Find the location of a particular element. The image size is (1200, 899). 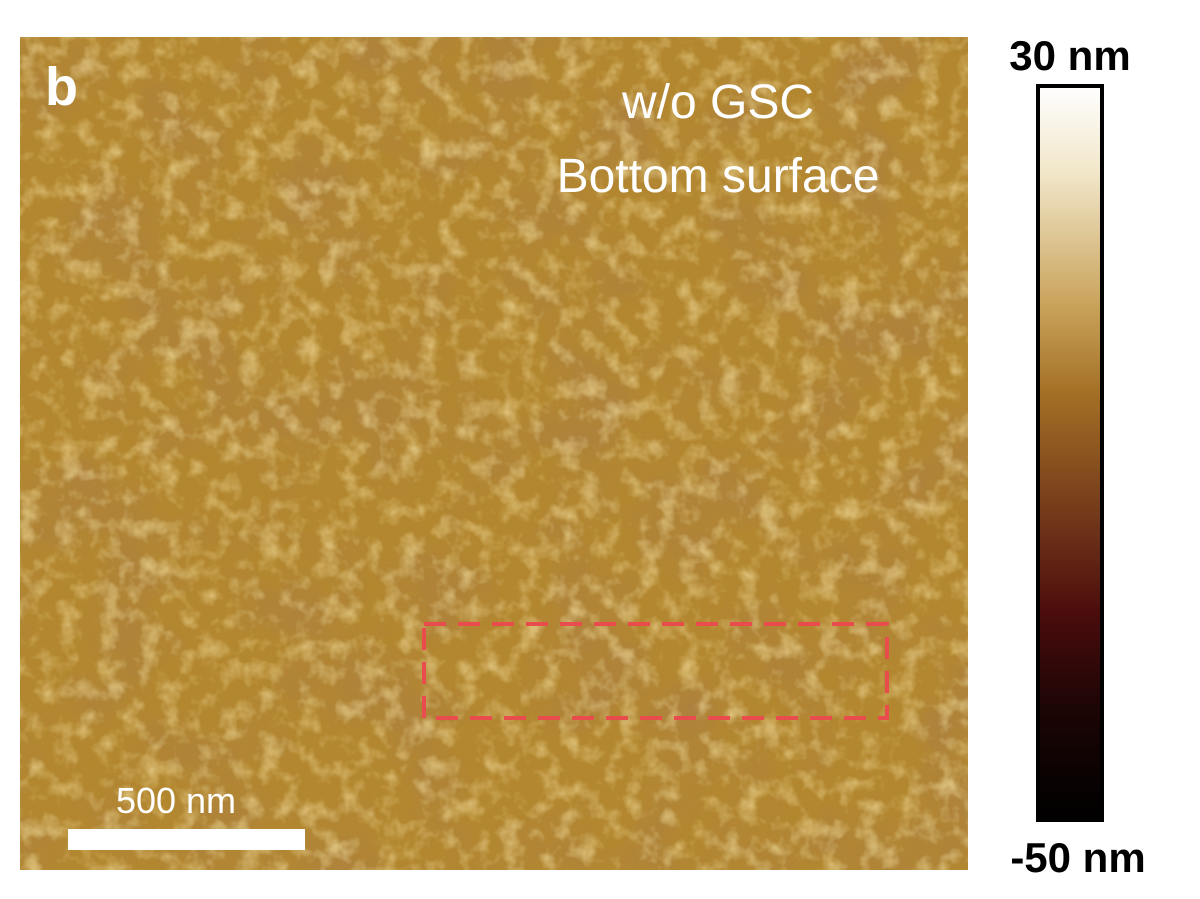

annotation-line: w/o GSC is located at coordinates (717, 102).